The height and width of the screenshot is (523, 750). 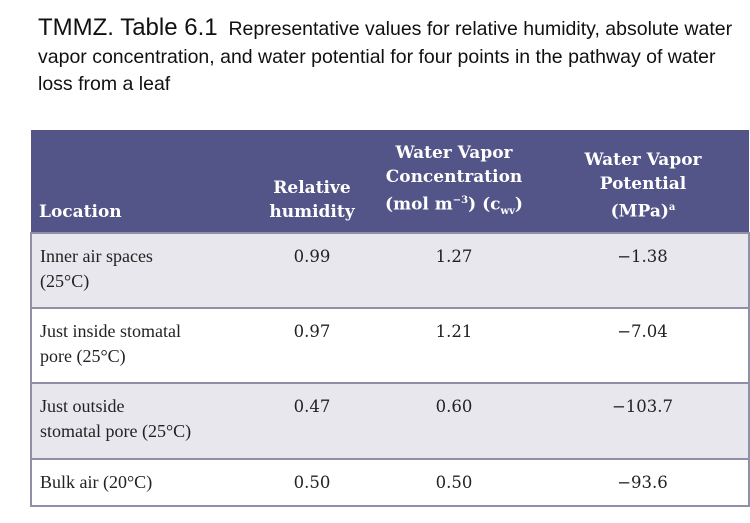 What do you see at coordinates (643, 186) in the screenshot?
I see `header-potential: Water Vapor Potential (MPa)a` at bounding box center [643, 186].